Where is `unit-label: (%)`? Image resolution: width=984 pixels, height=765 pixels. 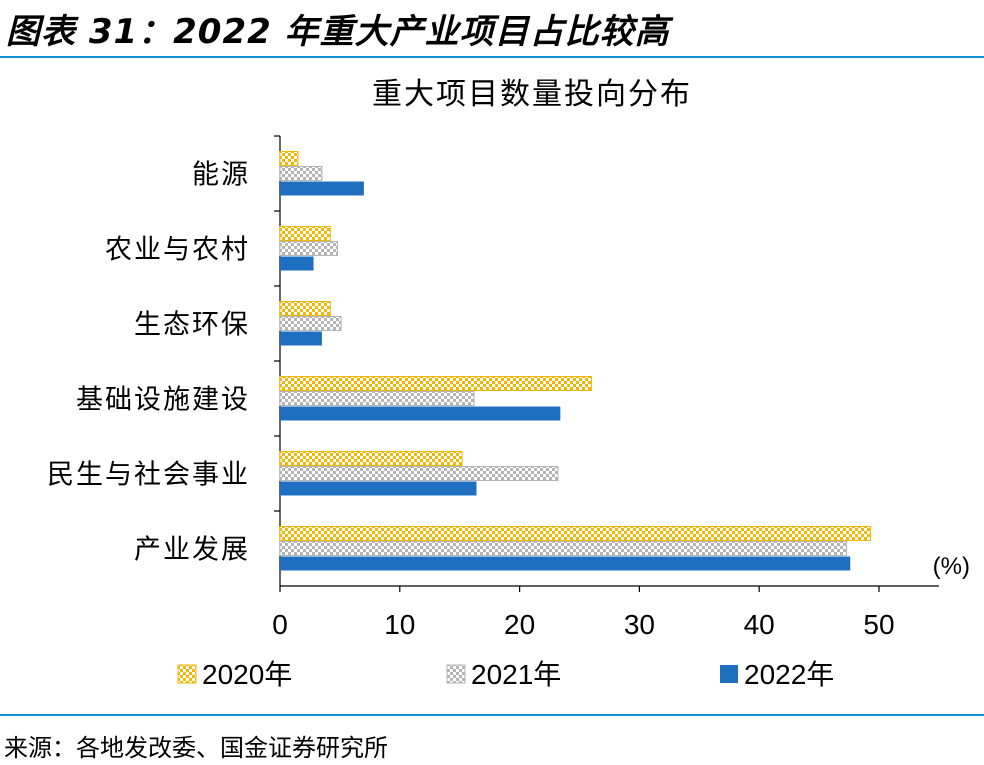
unit-label: (%) is located at coordinates (951, 566).